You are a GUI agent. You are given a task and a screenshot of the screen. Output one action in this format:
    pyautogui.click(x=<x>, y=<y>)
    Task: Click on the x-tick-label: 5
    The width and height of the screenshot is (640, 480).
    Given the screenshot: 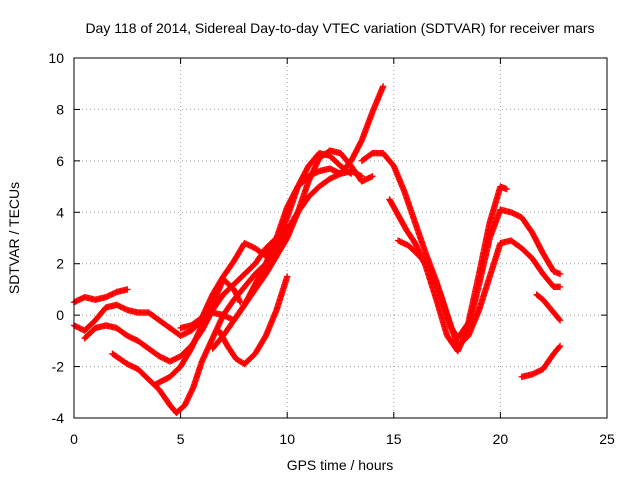 What is the action you would take?
    pyautogui.click(x=181, y=439)
    